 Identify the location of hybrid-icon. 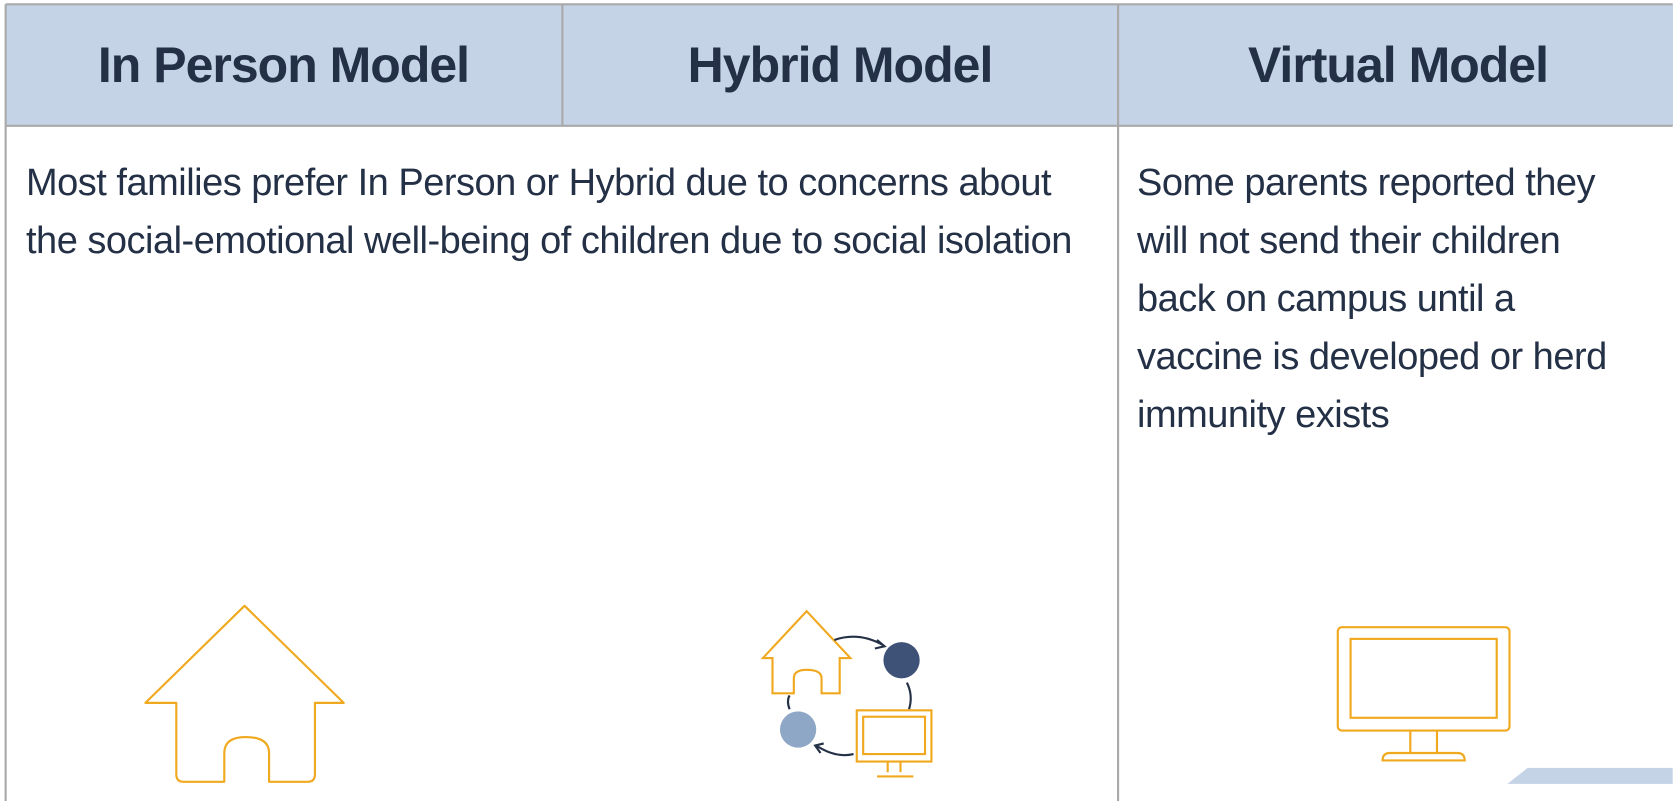
(846, 693).